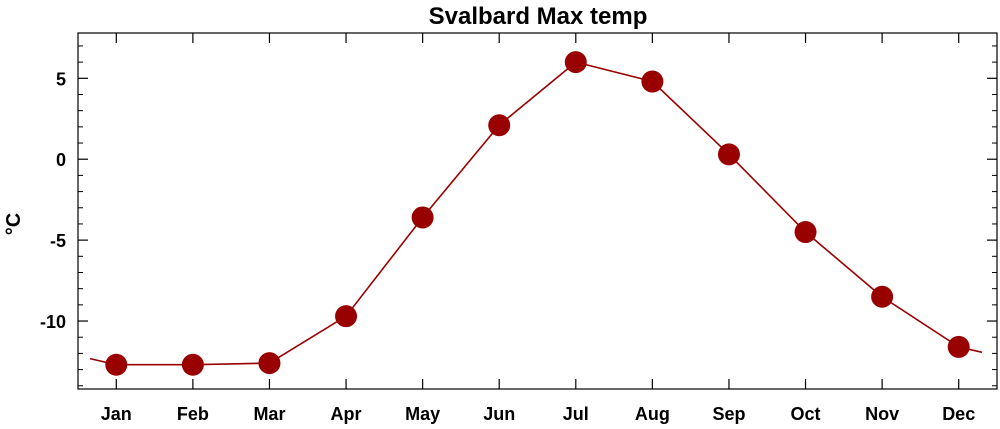  Describe the element at coordinates (422, 414) in the screenshot. I see `x-tick-label: May` at that location.